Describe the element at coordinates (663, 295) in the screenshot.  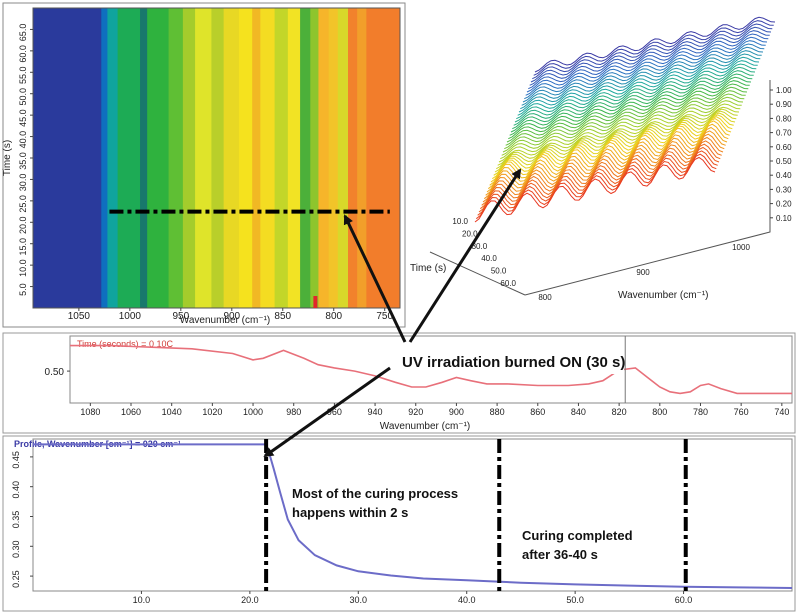
I see `waterfall-wavenumber-label: Wavenumber (cm⁻¹)` at that location.